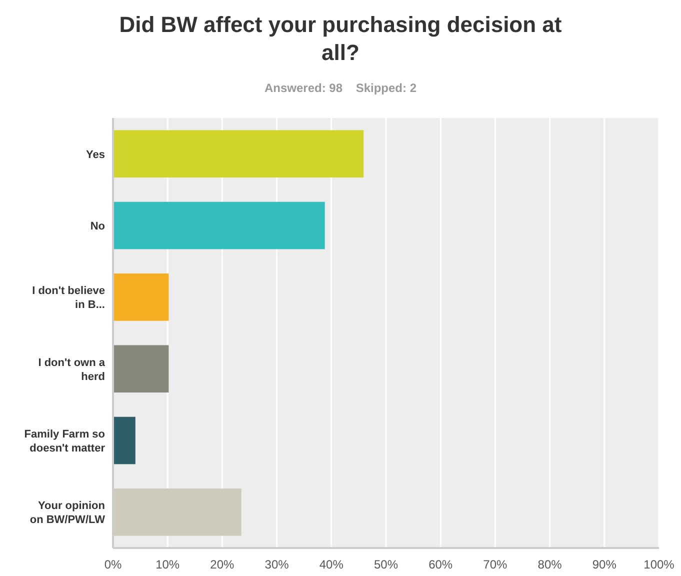  What do you see at coordinates (68, 513) in the screenshot?
I see `y-tick-label: Your opinion on BW/PW/LW` at bounding box center [68, 513].